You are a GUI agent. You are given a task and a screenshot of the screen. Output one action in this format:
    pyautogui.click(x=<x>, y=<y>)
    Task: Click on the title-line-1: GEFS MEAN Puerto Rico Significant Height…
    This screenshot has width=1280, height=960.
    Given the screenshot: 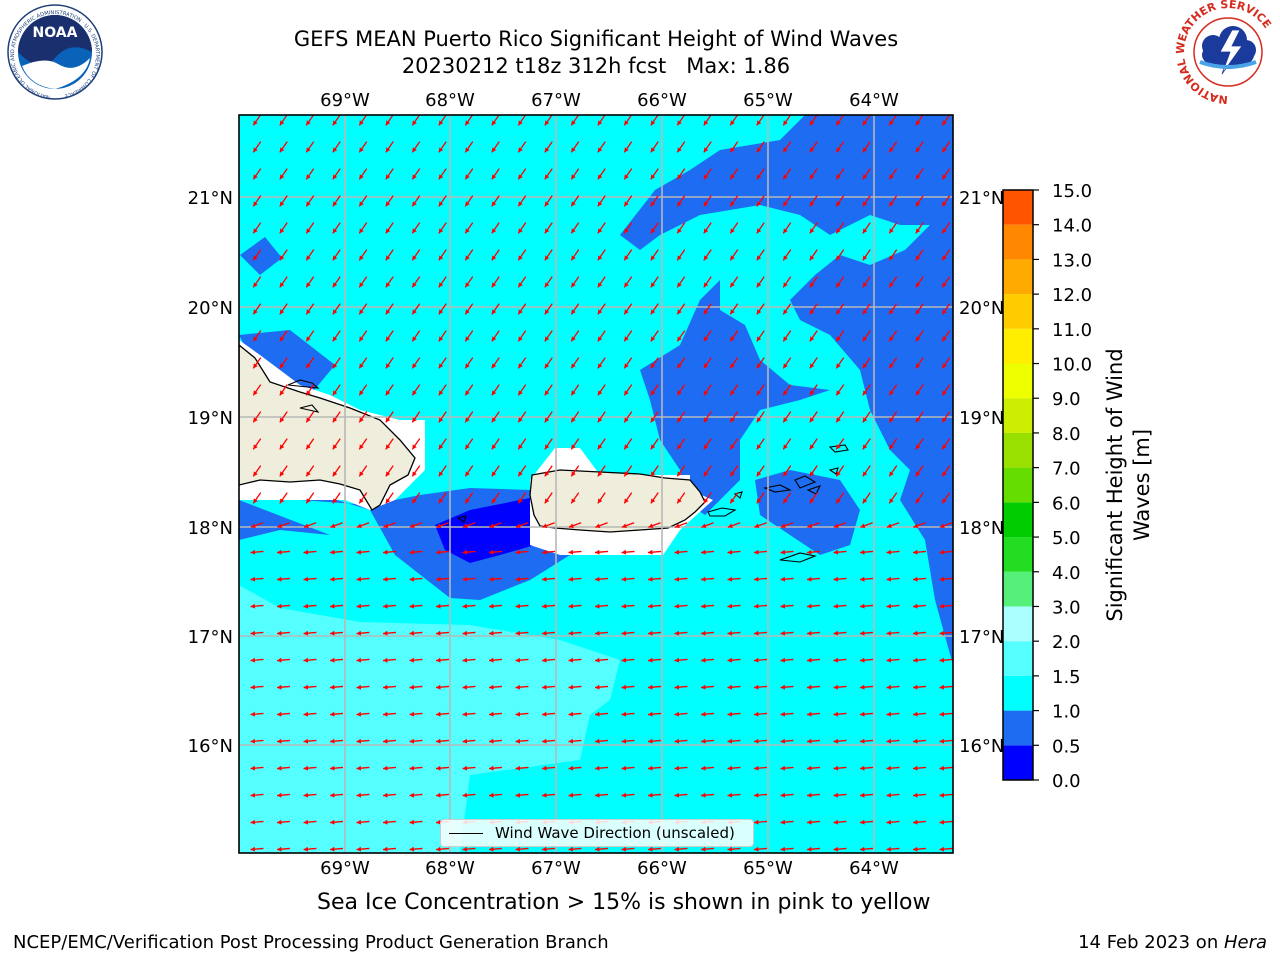 What is the action you would take?
    pyautogui.click(x=596, y=39)
    